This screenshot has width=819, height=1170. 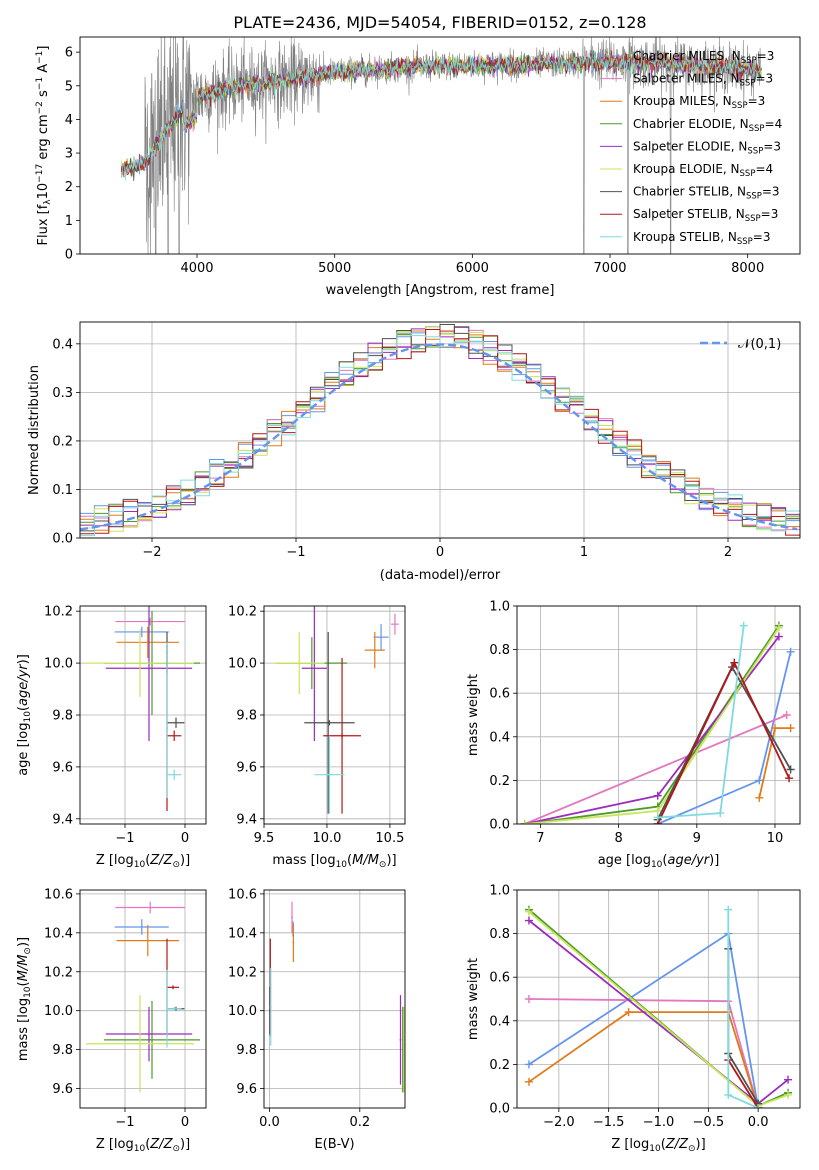 I want to click on x-axis-label: wavelength [Angstrom, rest frame], so click(x=440, y=290).